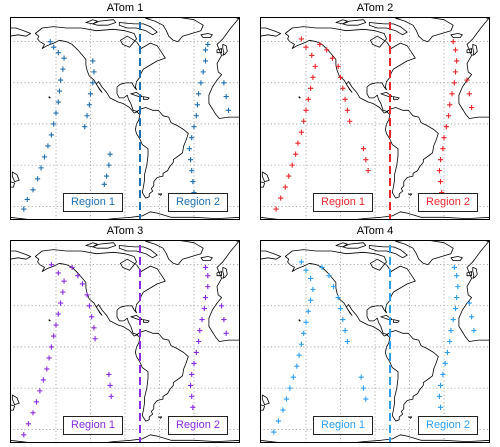 Image resolution: width=500 pixels, height=447 pixels. What do you see at coordinates (125, 231) in the screenshot?
I see `panel-title: ATom 3` at bounding box center [125, 231].